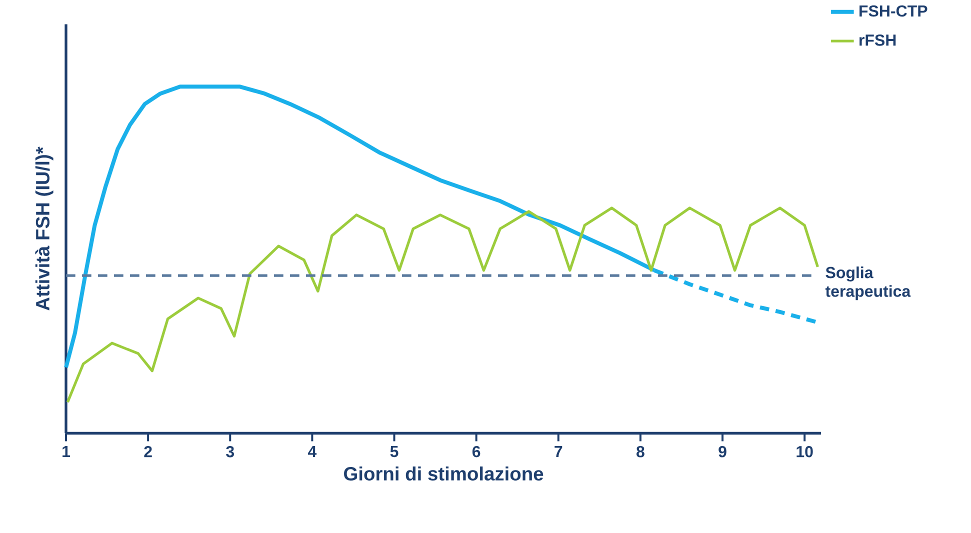 This screenshot has width=971, height=533. Describe the element at coordinates (44, 228) in the screenshot. I see `y-axis-title: Attività FSH (IU/l)*` at that location.